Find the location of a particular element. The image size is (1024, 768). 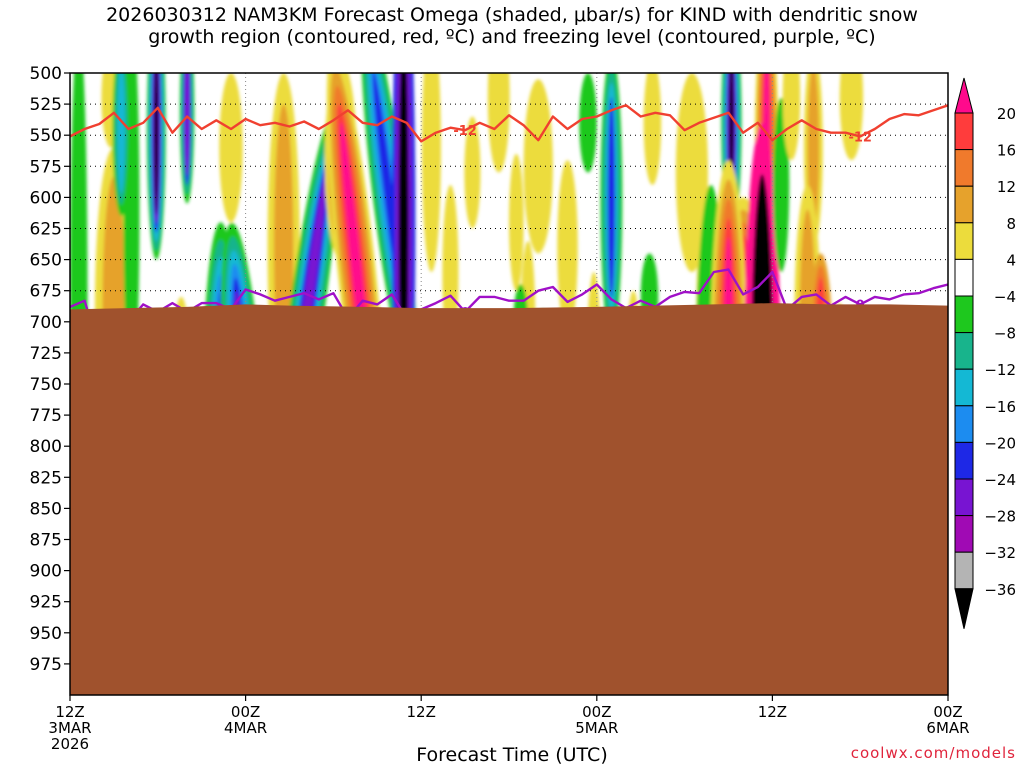

x-tick-label-12-0: 00Z is located at coordinates (245, 712).